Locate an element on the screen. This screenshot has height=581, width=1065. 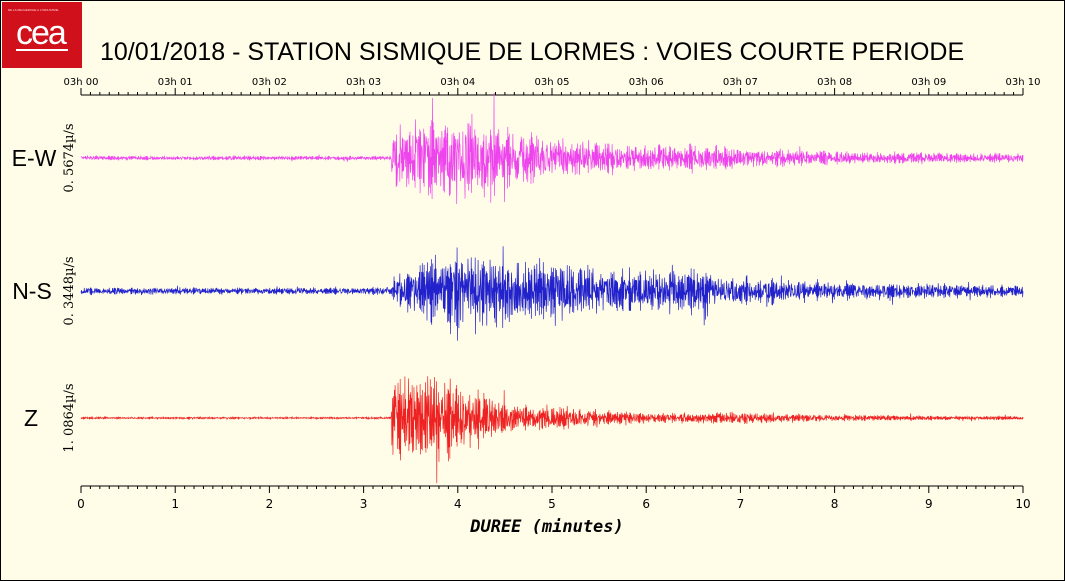
channel-scale-2: 1. 0864µ/s is located at coordinates (69, 417).